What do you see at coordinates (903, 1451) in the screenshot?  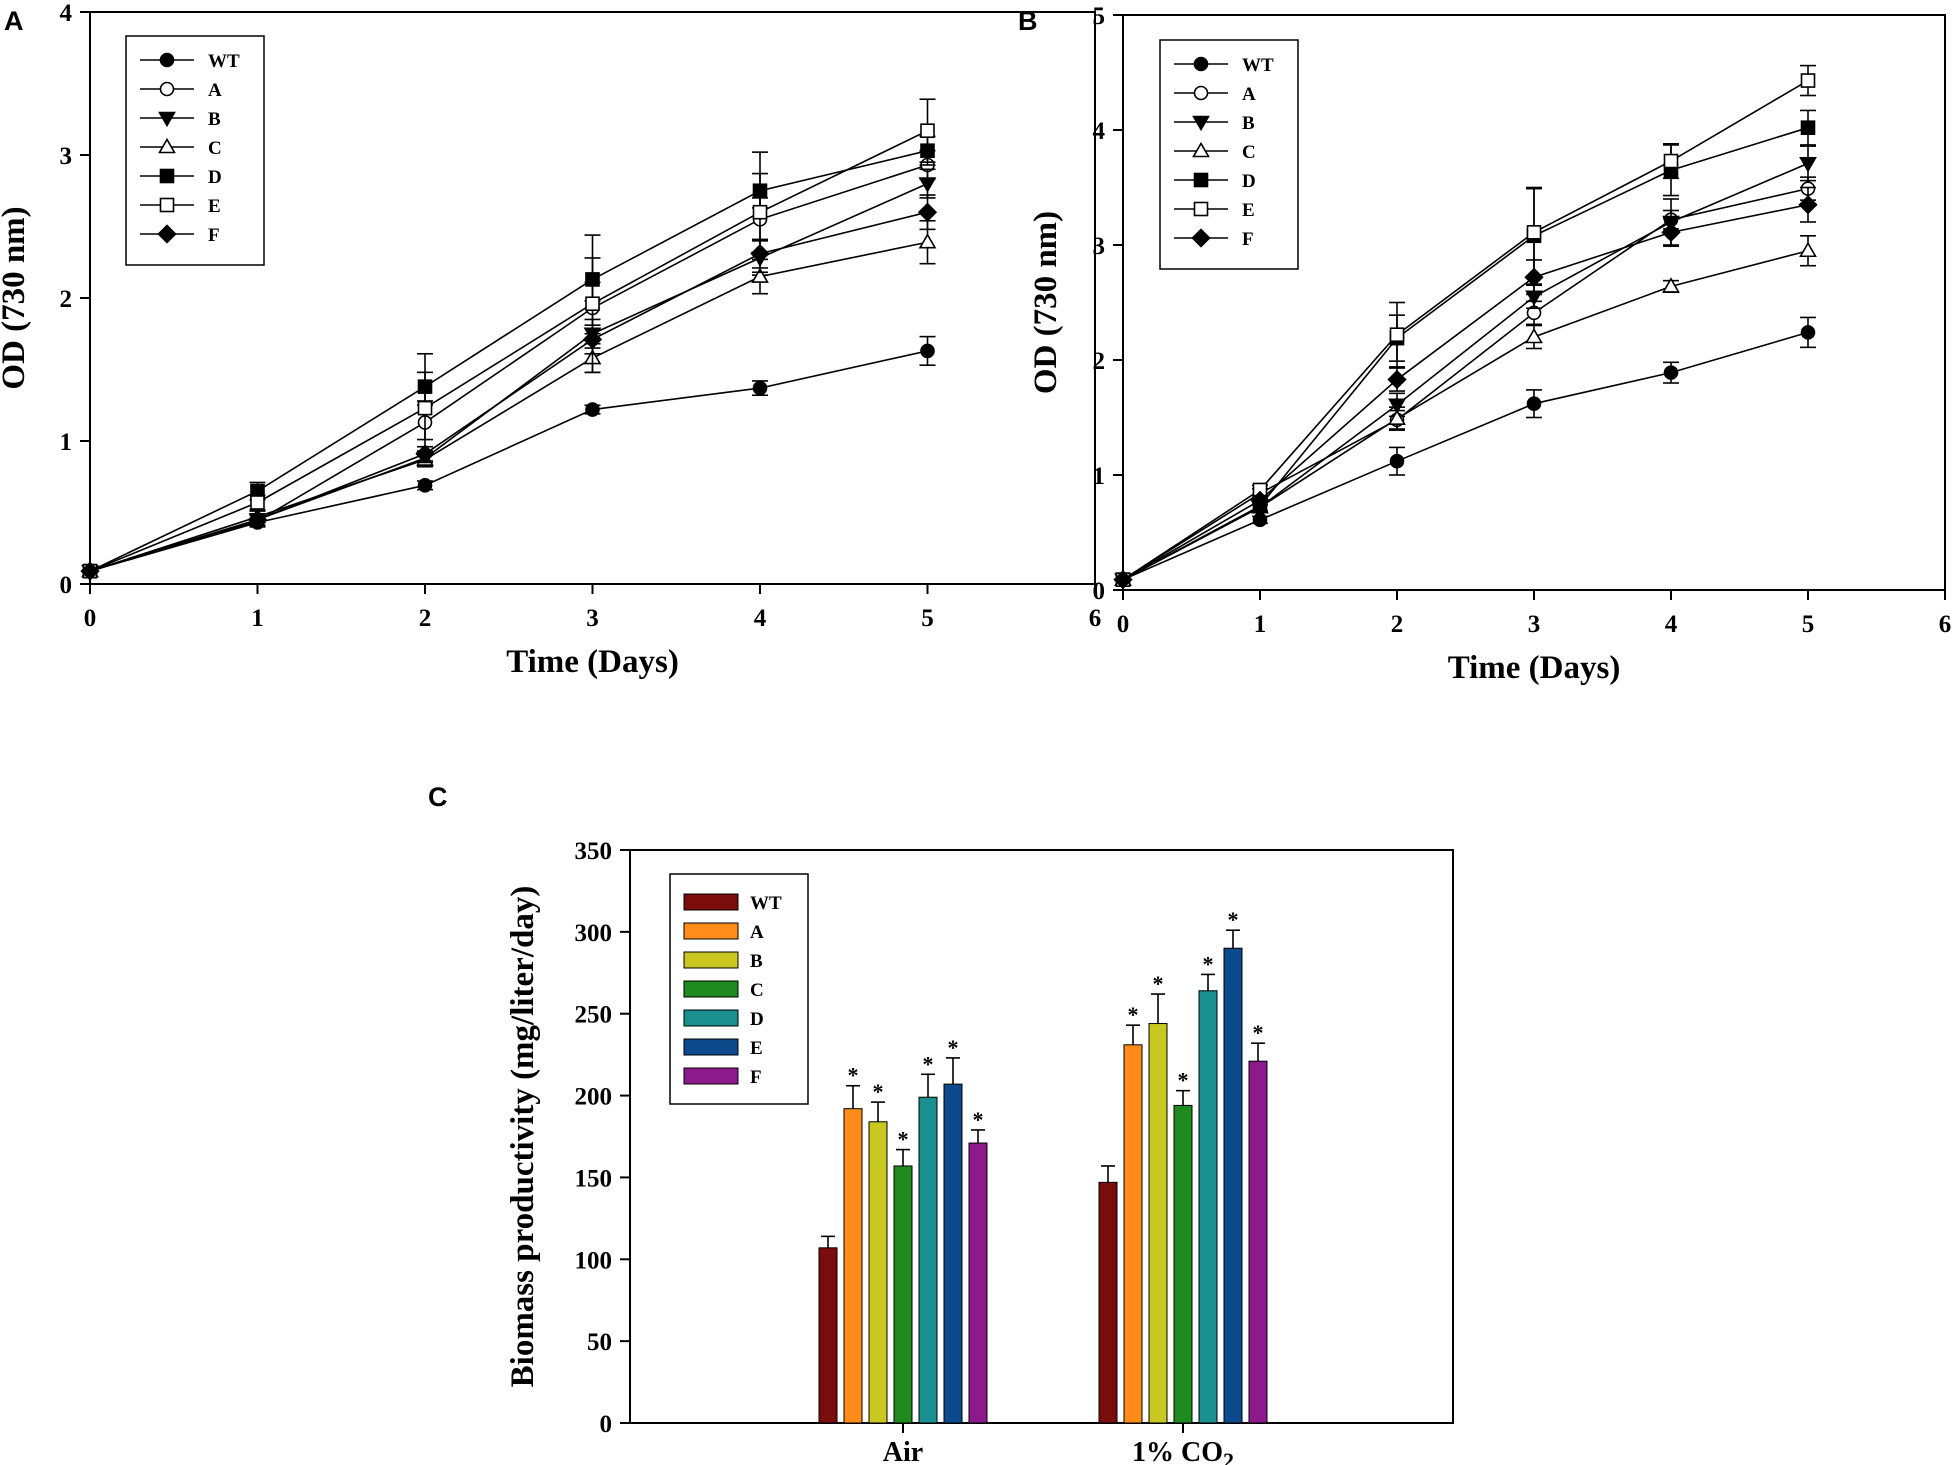 I see `x-category-label: Air` at bounding box center [903, 1451].